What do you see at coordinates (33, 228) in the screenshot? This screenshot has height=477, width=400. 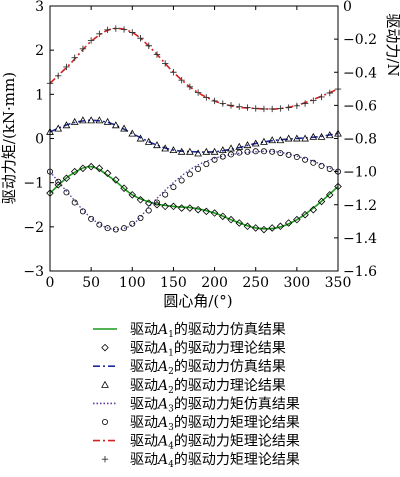 I see `y-left-tick-label-1: −2` at bounding box center [33, 228].